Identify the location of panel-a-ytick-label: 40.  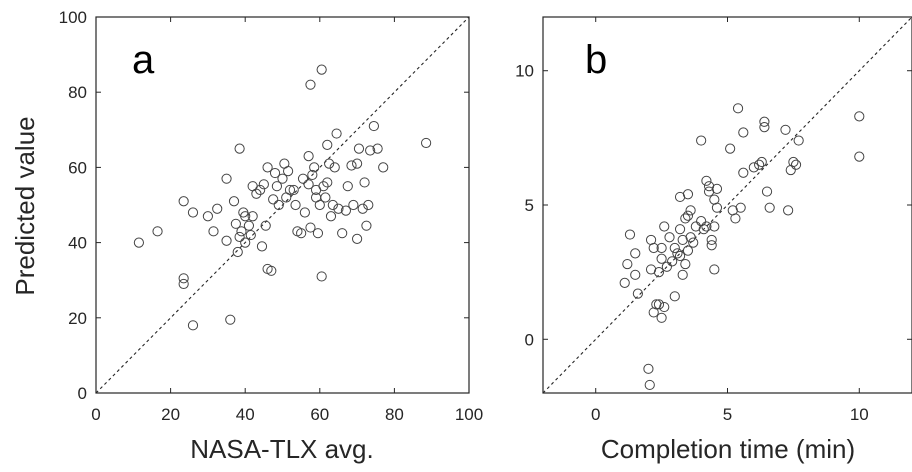
(77, 243).